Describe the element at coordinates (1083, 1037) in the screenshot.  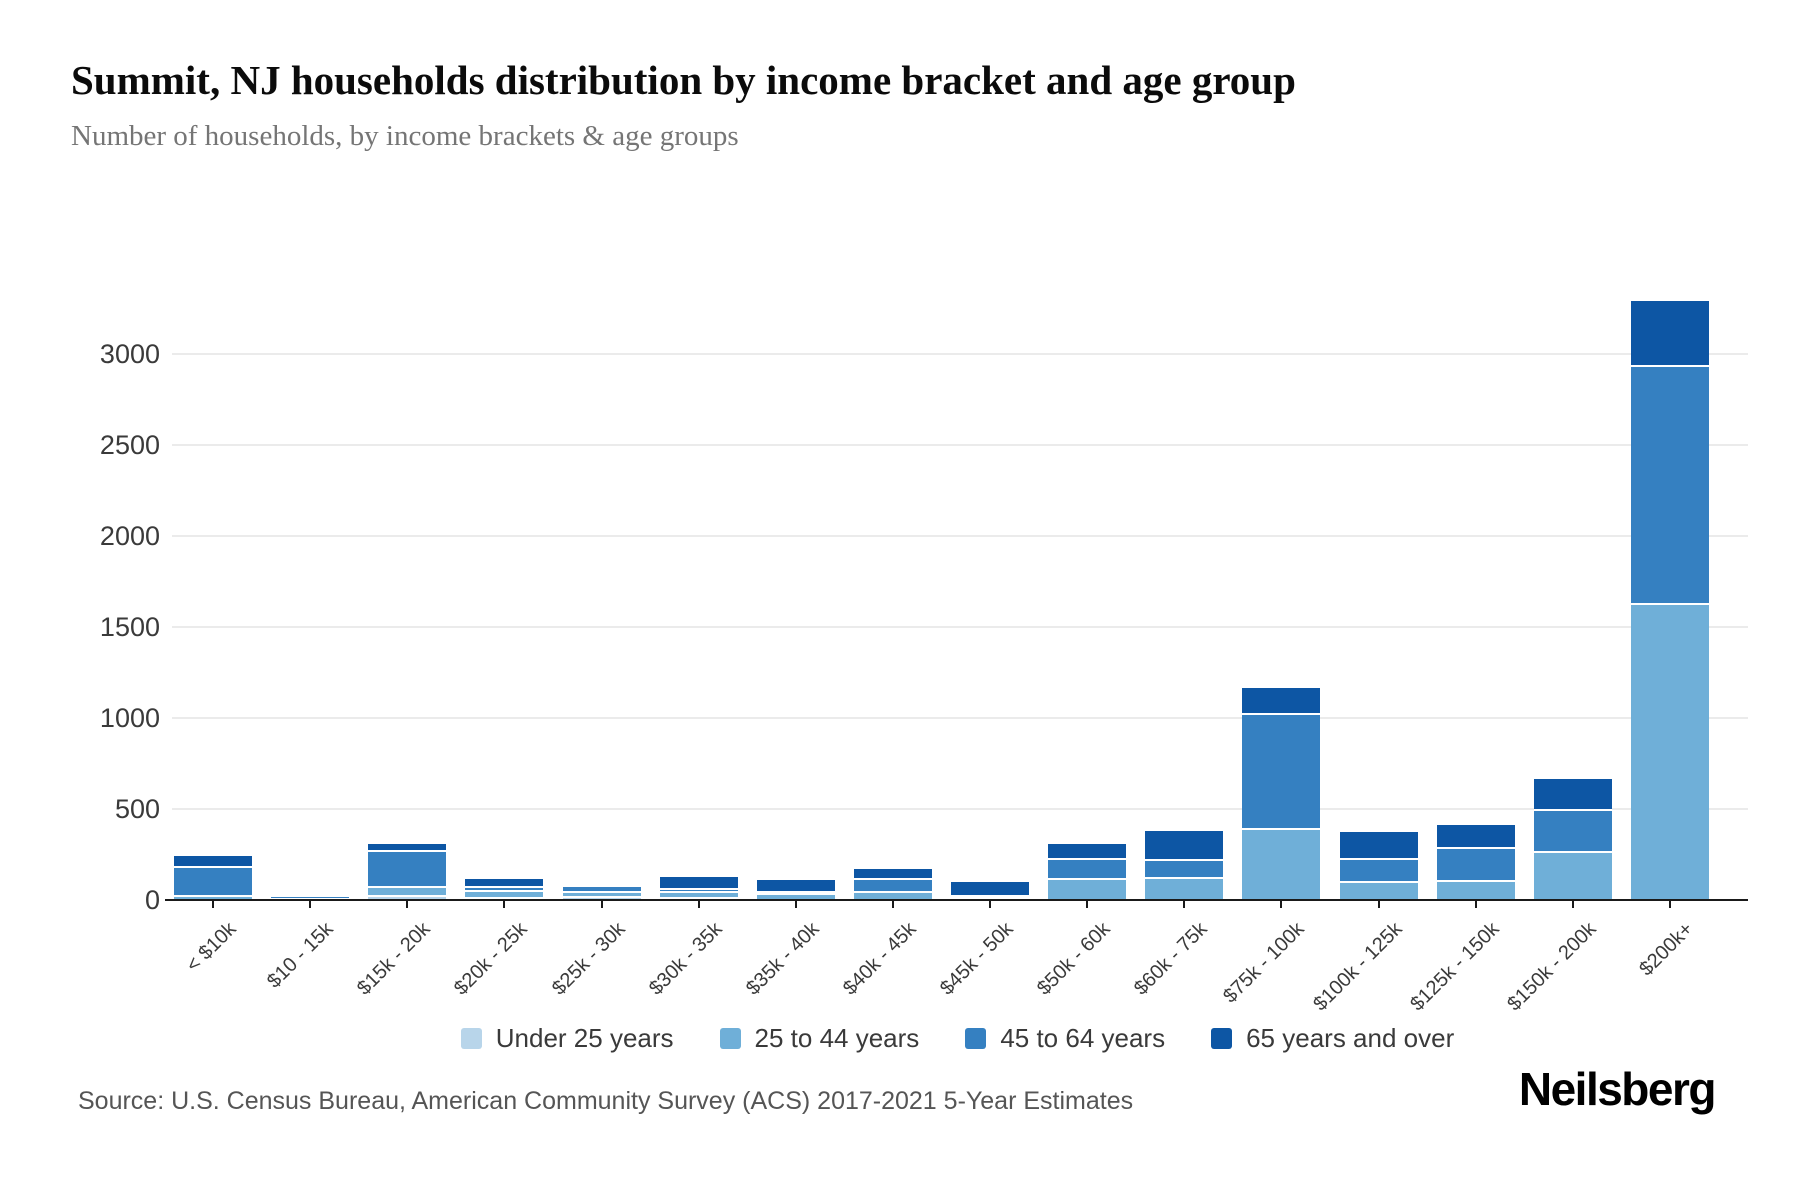
I see `legend-label: 45 to 64 years` at that location.